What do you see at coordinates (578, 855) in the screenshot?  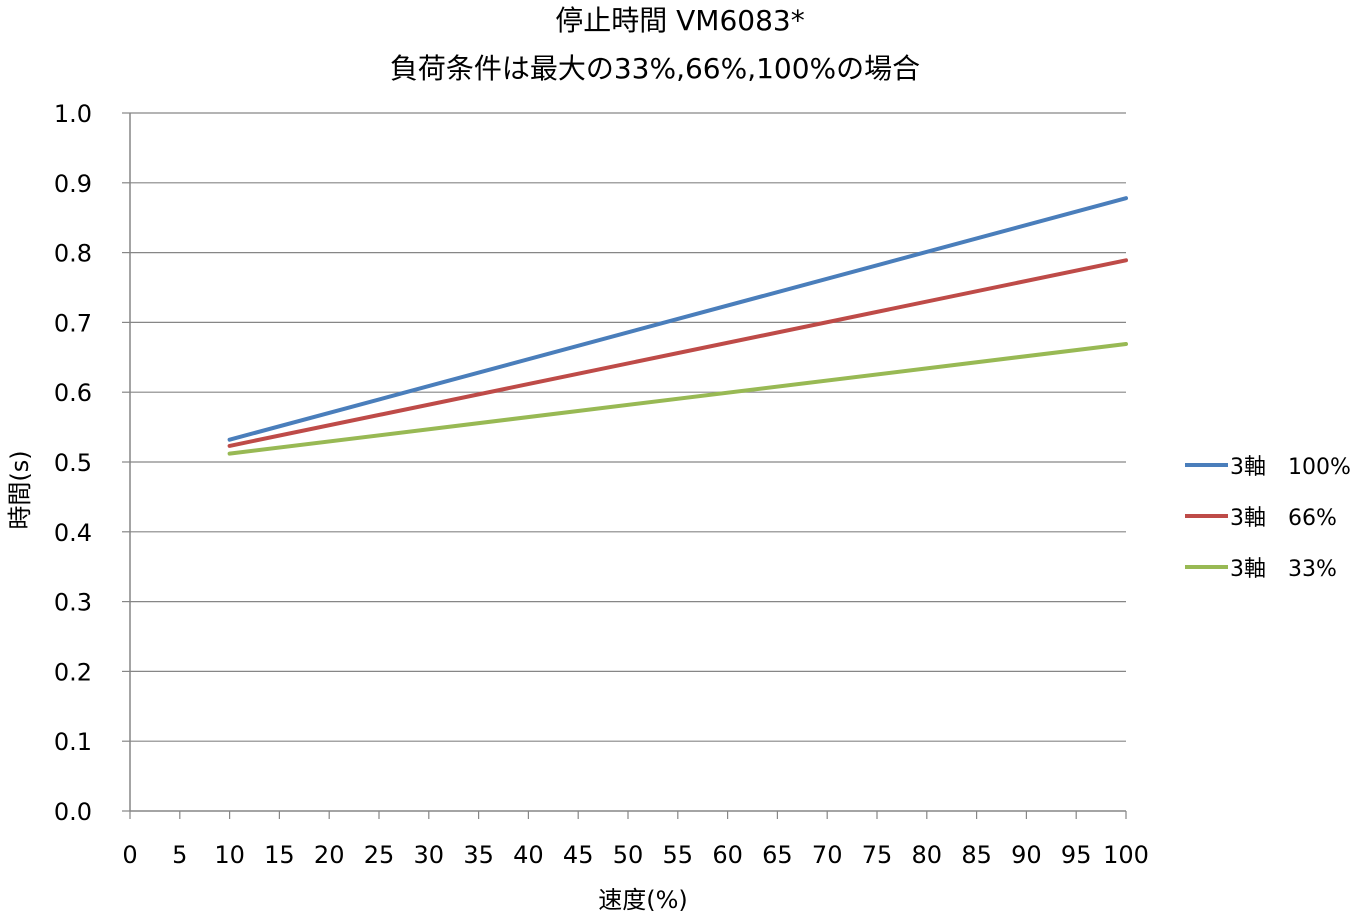 I see `x-tick-label: 45` at bounding box center [578, 855].